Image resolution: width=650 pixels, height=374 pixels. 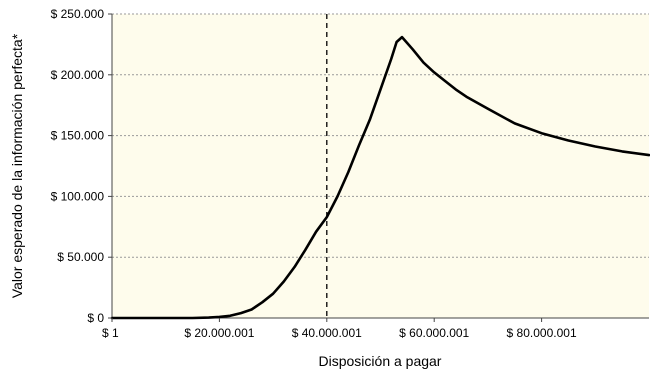 What do you see at coordinates (380, 361) in the screenshot?
I see `x-axis-title: Disposición a pagar` at bounding box center [380, 361].